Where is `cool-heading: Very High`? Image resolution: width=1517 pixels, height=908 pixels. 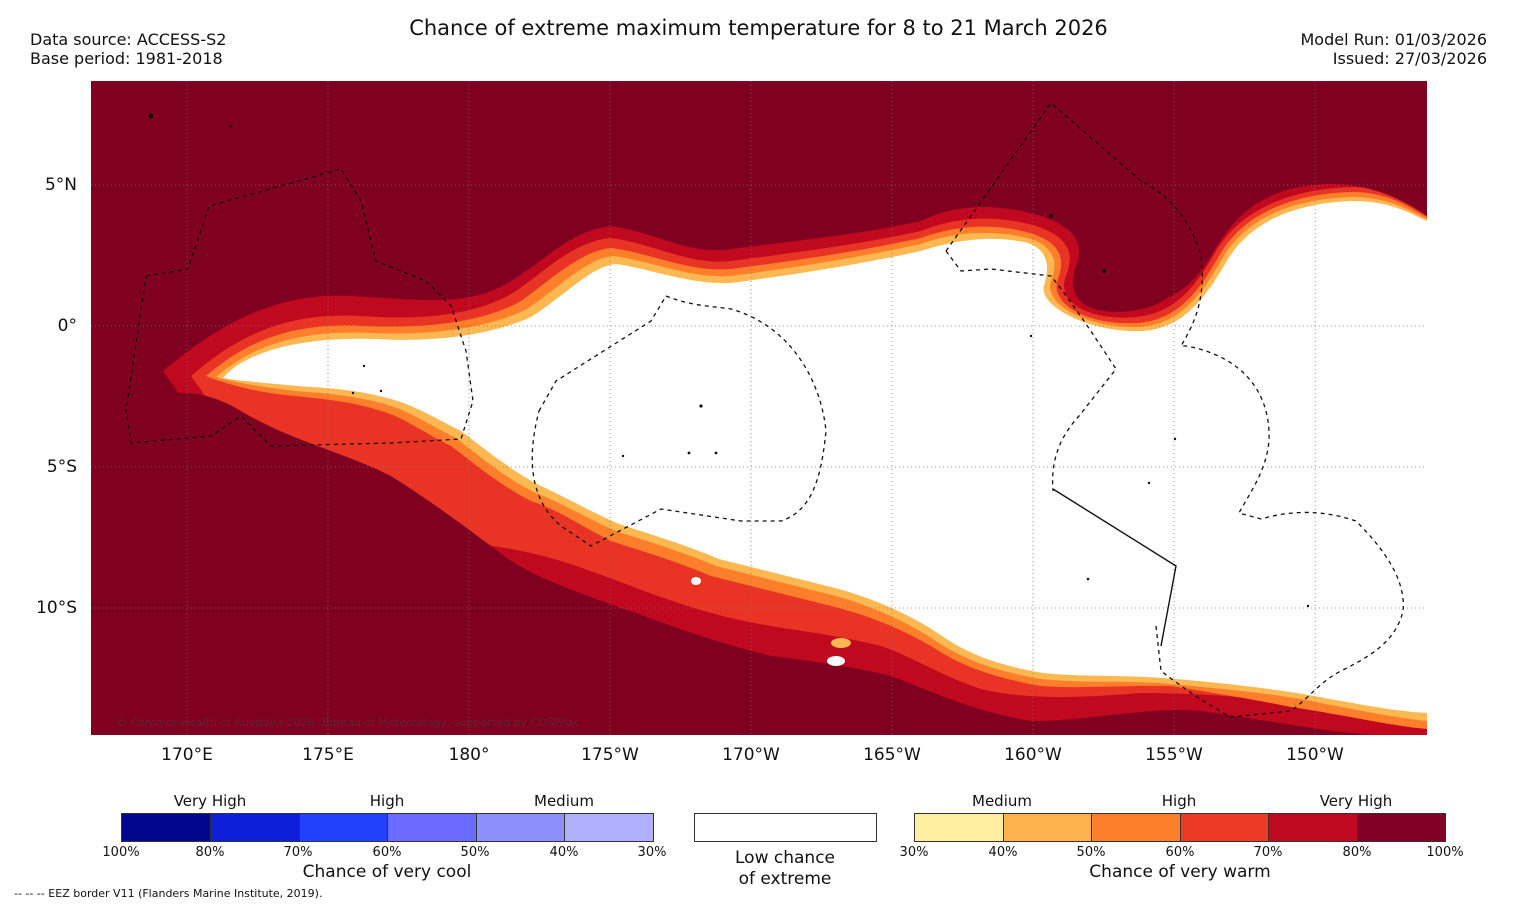
cool-heading: Very High is located at coordinates (210, 801).